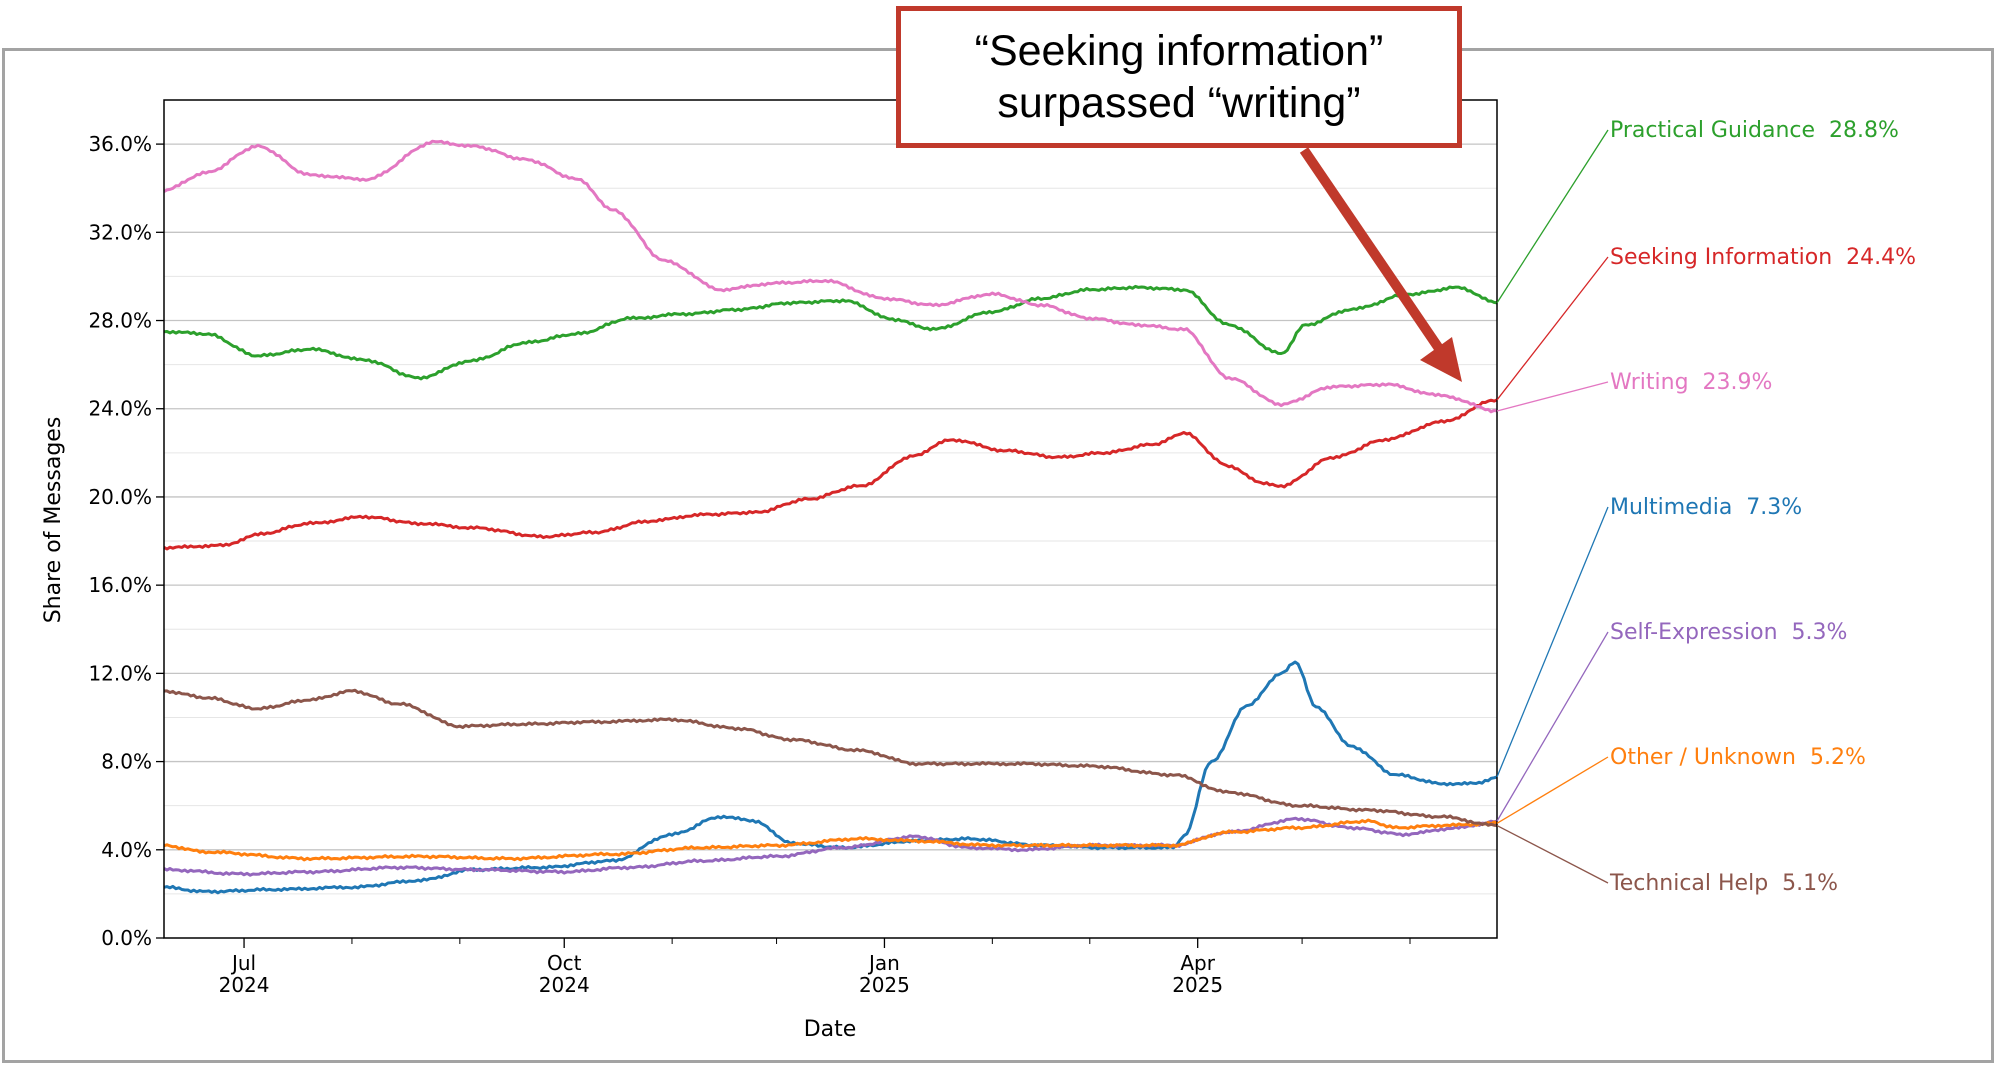  What do you see at coordinates (120, 409) in the screenshot?
I see `y-tick-label: 24.0%` at bounding box center [120, 409].